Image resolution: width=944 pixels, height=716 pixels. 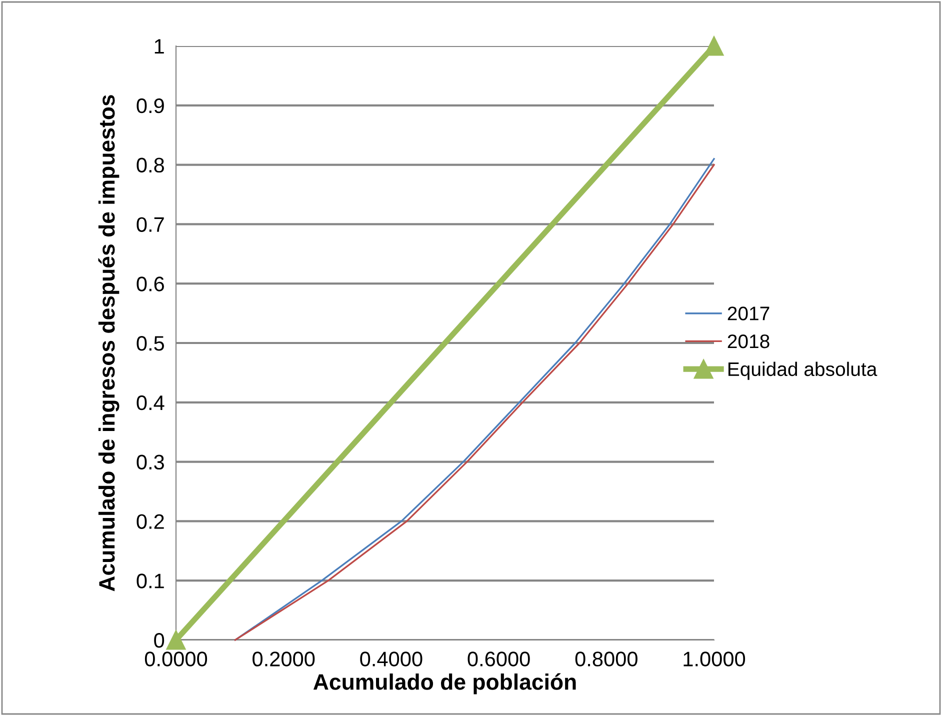 I want to click on x-tick-label: 1.0000, so click(x=715, y=659).